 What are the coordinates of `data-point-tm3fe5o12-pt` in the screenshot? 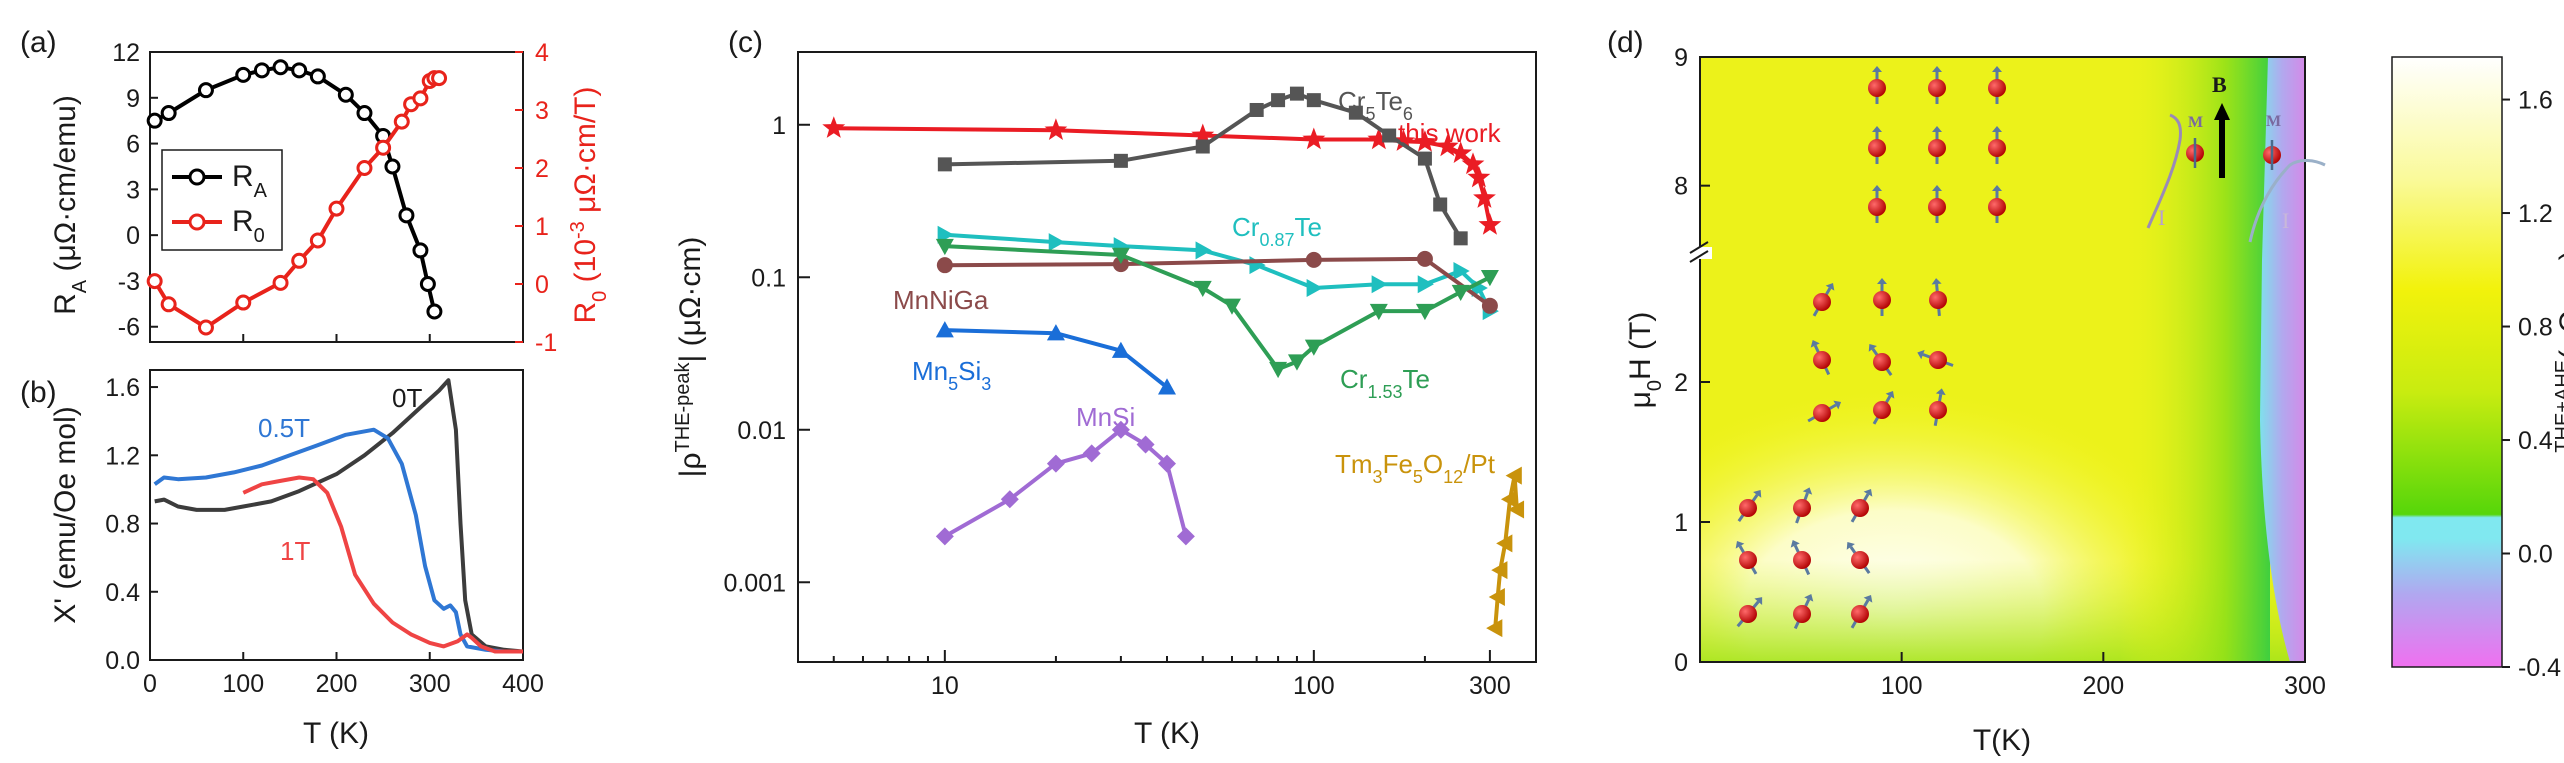 It's located at (1513, 475).